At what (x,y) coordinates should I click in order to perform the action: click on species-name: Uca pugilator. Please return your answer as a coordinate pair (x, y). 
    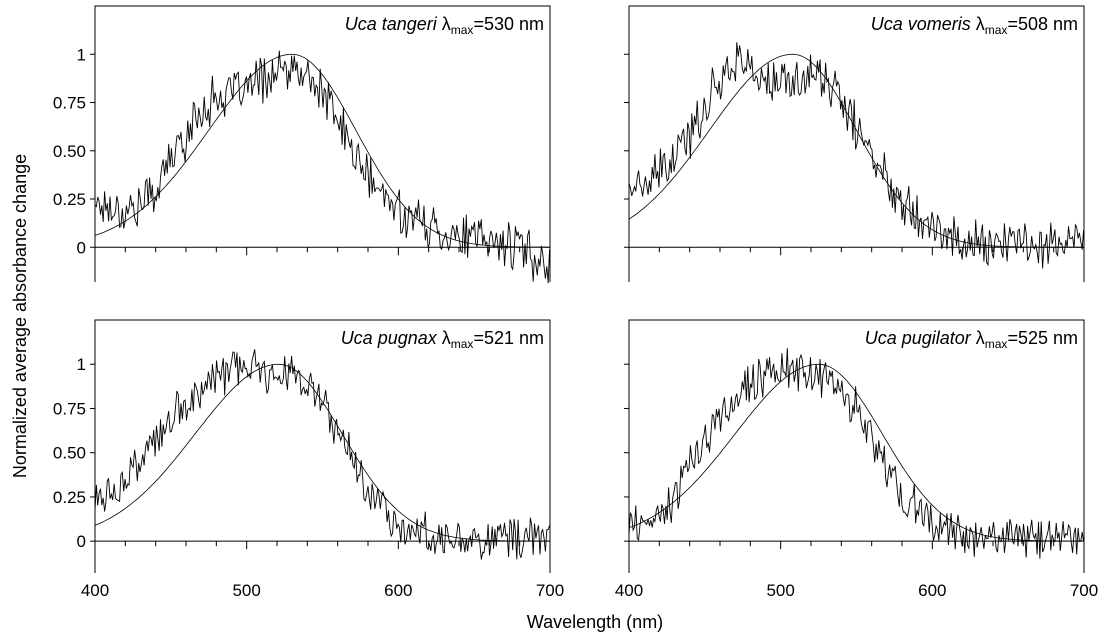
    Looking at the image, I should click on (918, 338).